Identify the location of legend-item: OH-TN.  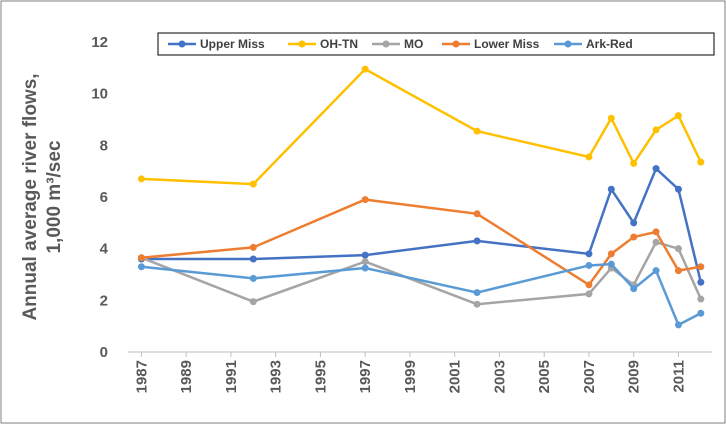
(323, 44).